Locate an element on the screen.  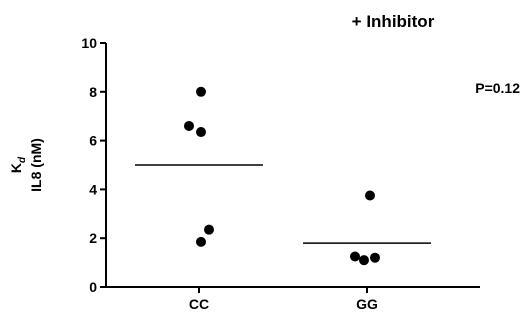
y-axis-label: Kd IL8 (nM) is located at coordinates (26, 165).